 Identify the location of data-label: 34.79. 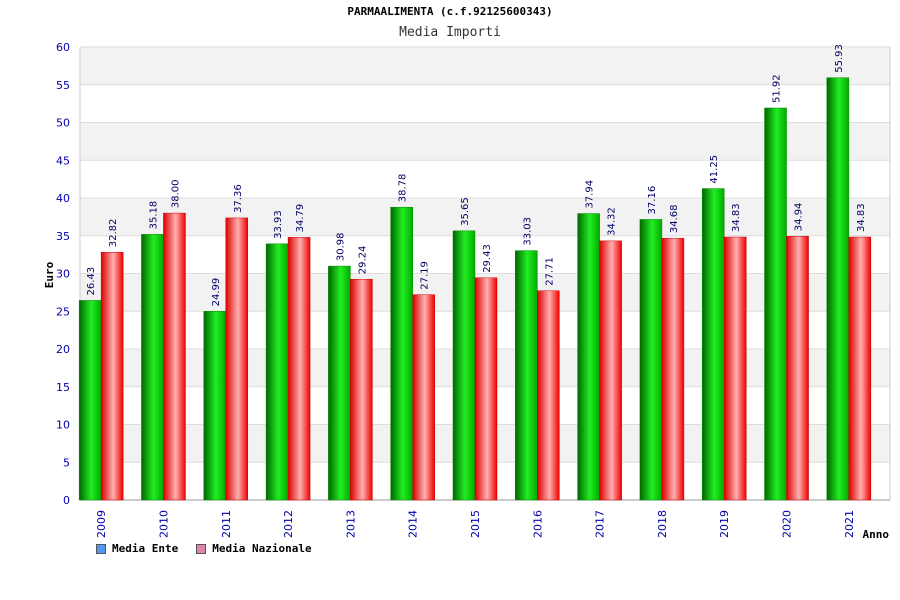
(300, 218).